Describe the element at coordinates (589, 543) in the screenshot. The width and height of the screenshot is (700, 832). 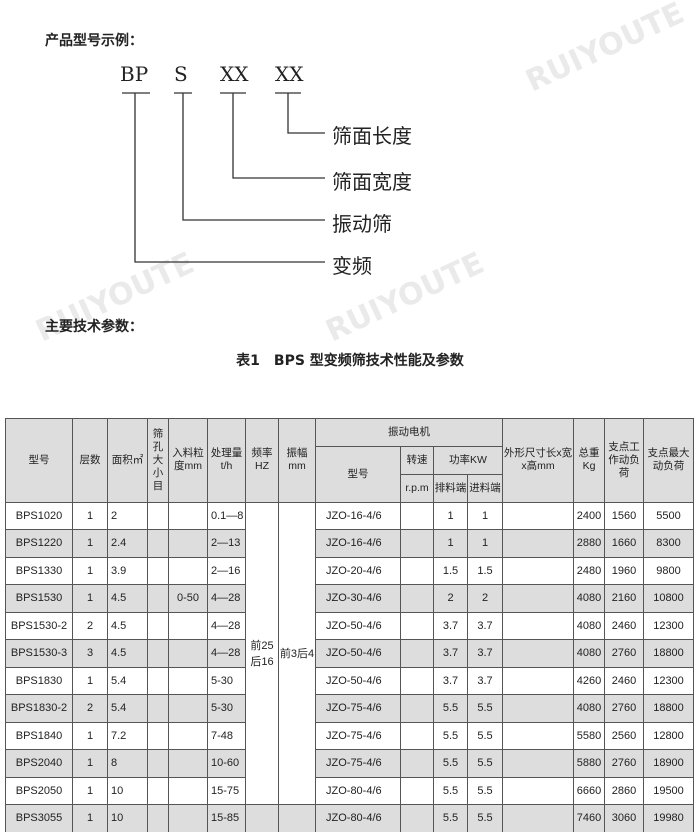
I see `cell-weight: 2880` at that location.